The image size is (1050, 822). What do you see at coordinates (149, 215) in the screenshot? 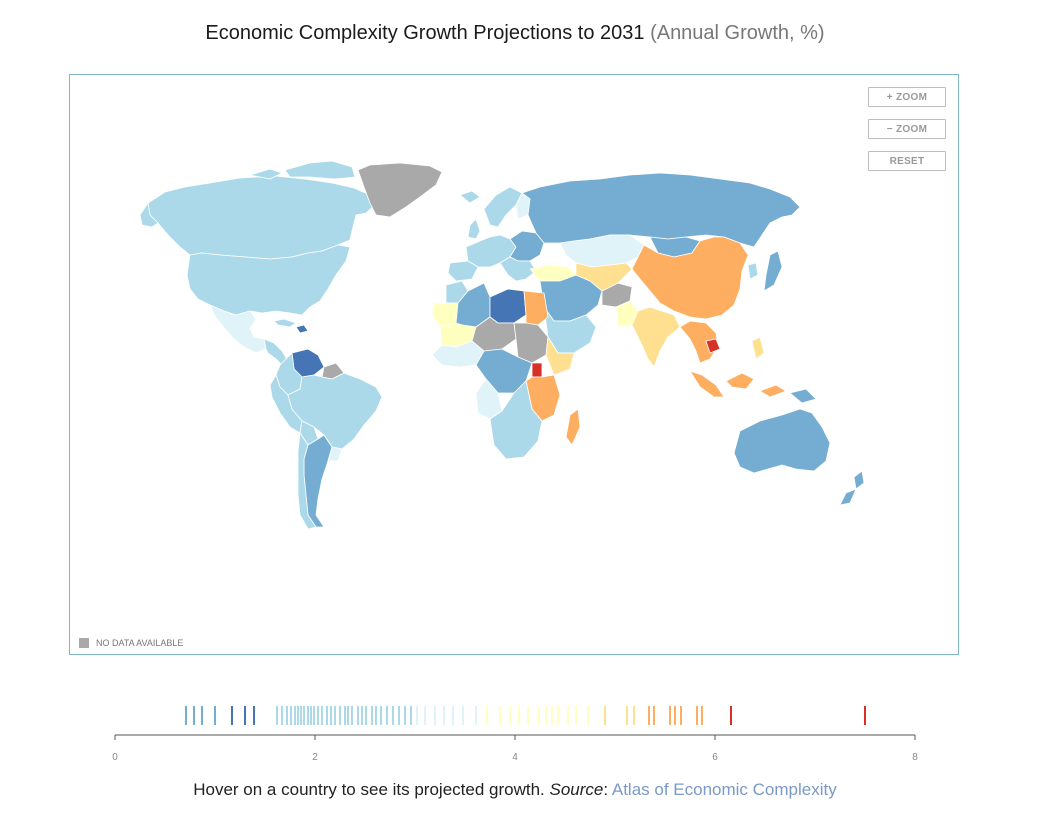
I see `country-alaska` at bounding box center [149, 215].